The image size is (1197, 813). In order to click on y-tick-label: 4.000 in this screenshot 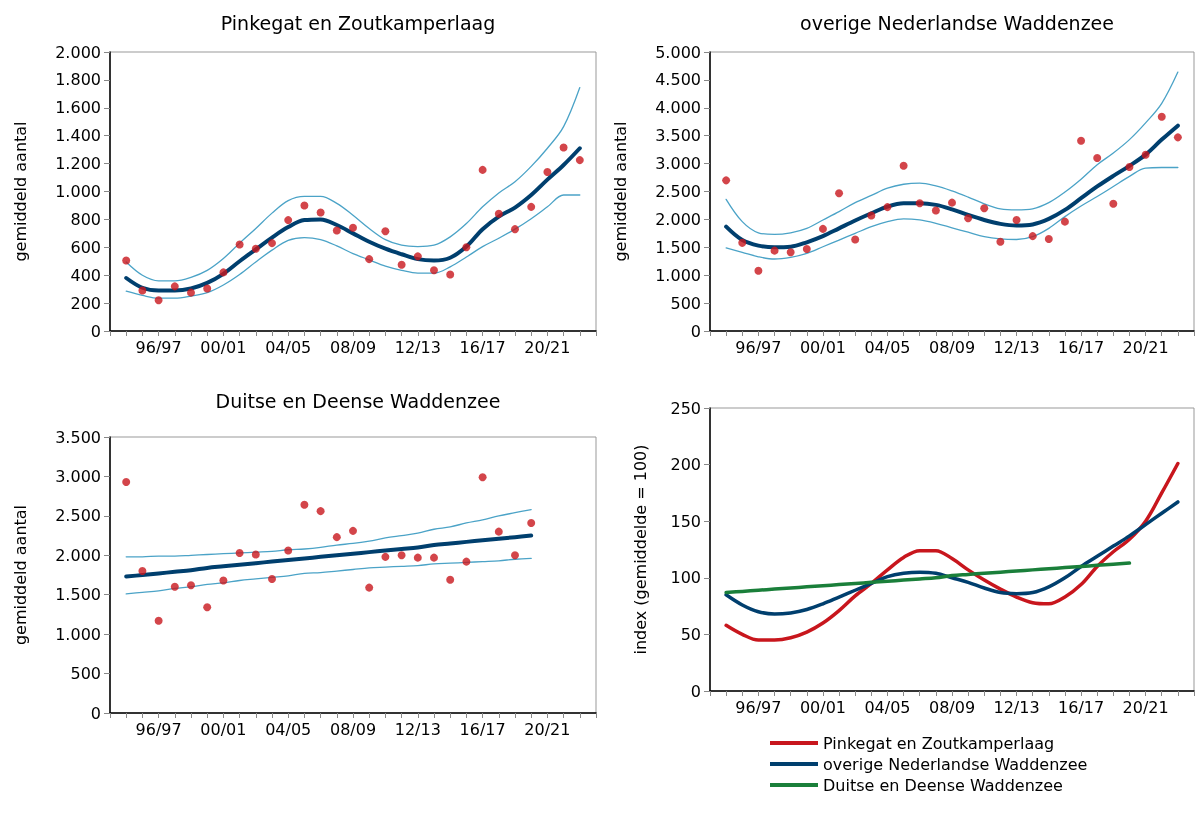, I will do `click(678, 108)`.